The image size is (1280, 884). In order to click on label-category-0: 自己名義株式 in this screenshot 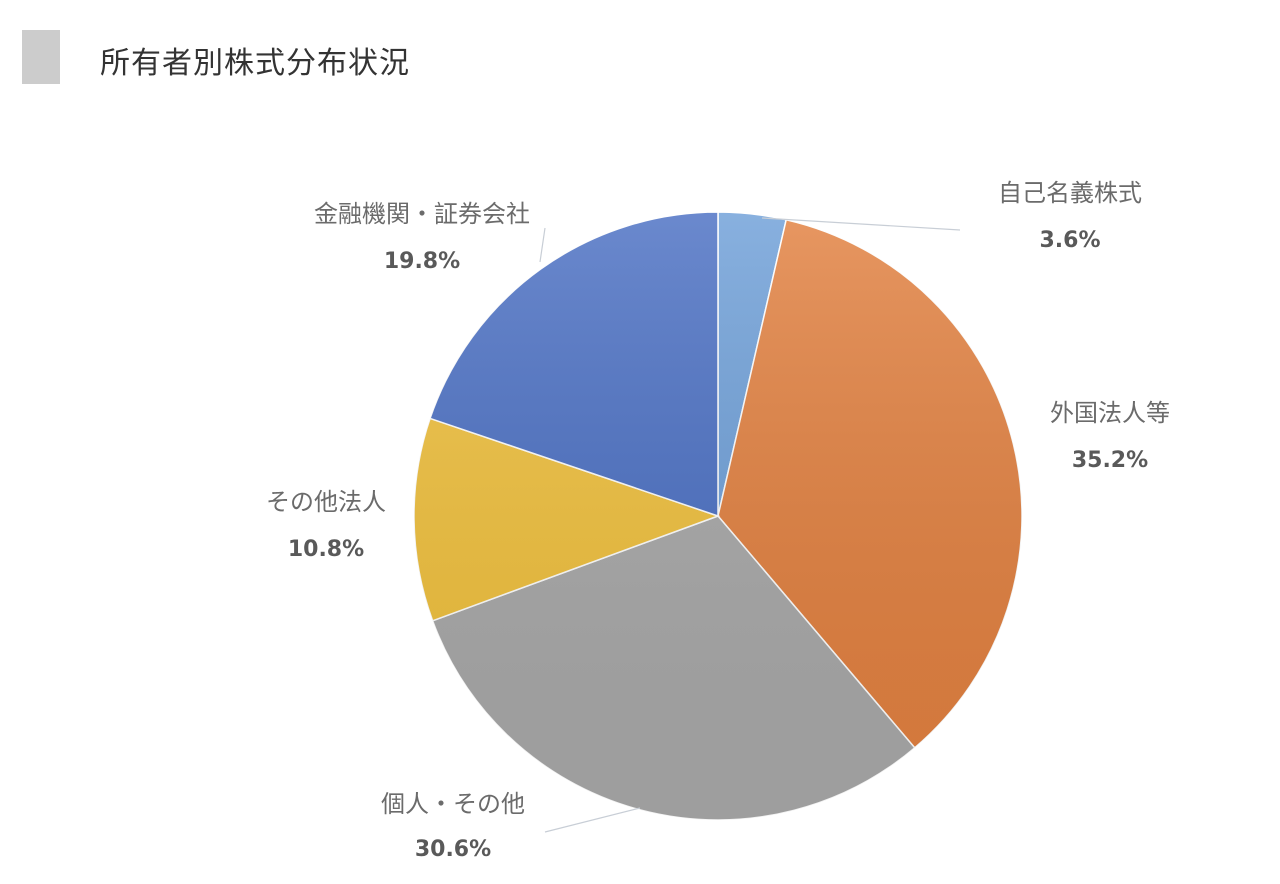, I will do `click(1070, 193)`.